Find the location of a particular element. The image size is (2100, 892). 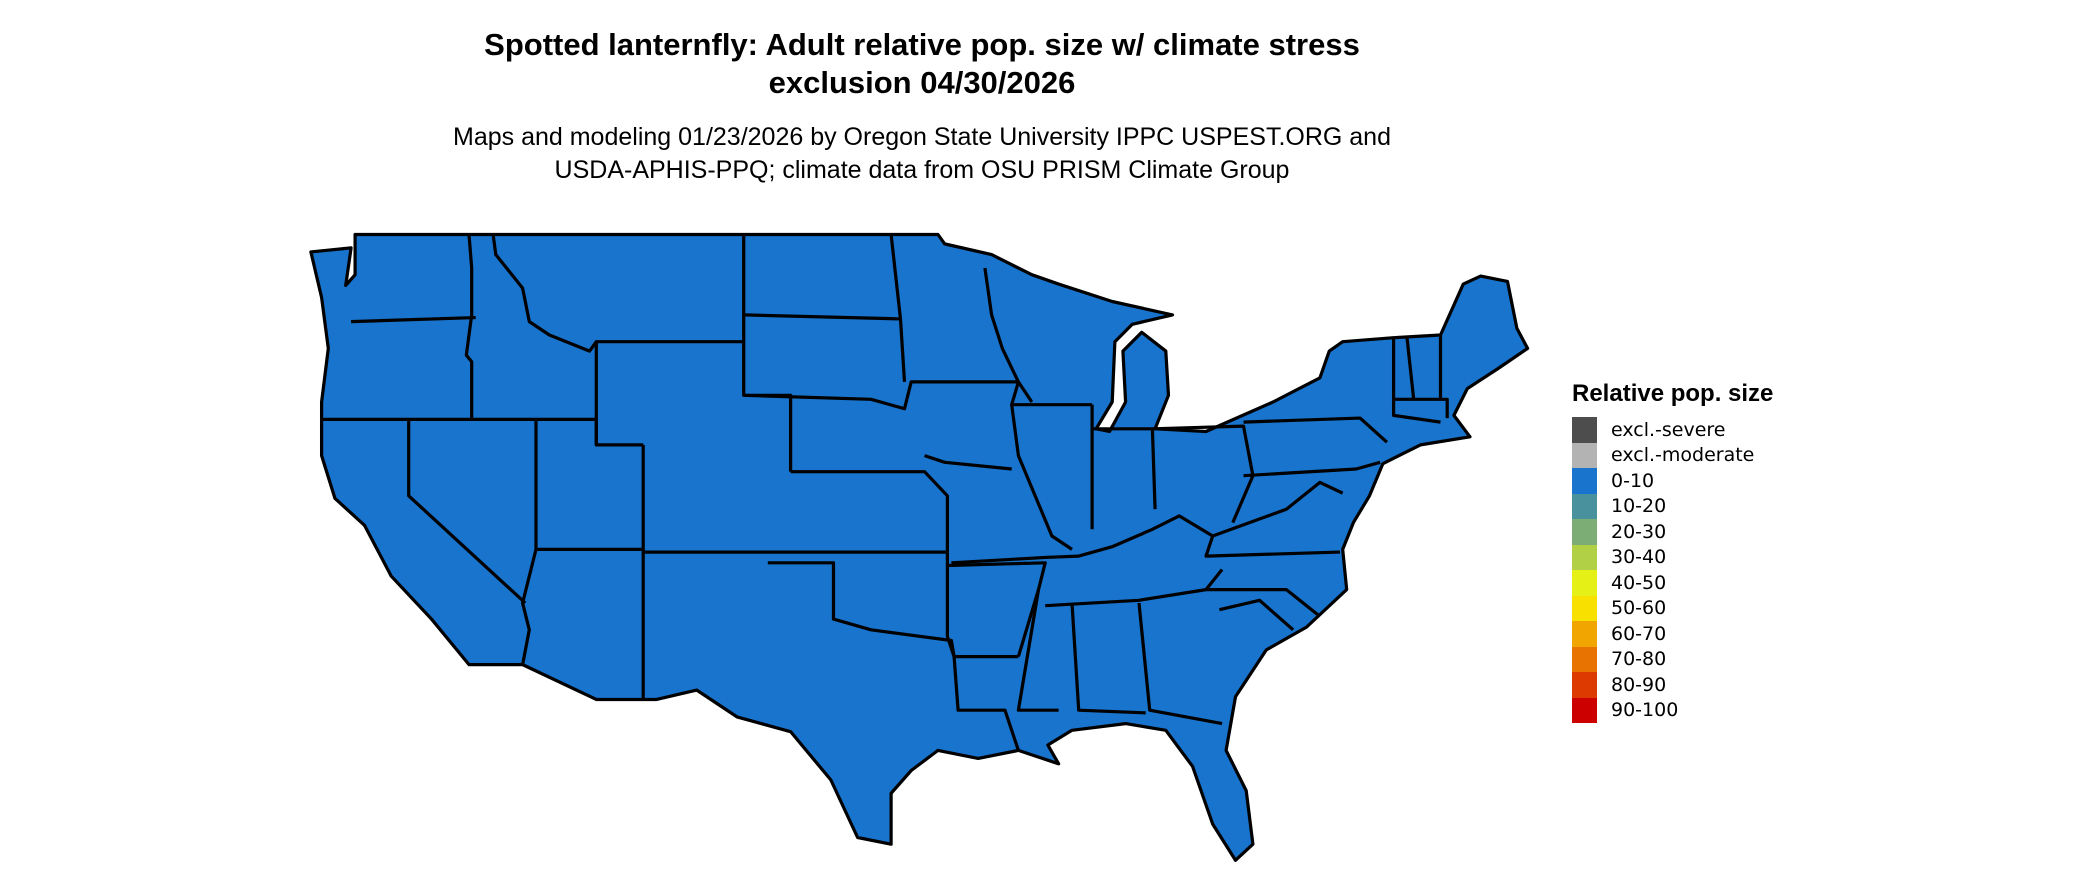

legend-label: 40-50 is located at coordinates (1639, 582).